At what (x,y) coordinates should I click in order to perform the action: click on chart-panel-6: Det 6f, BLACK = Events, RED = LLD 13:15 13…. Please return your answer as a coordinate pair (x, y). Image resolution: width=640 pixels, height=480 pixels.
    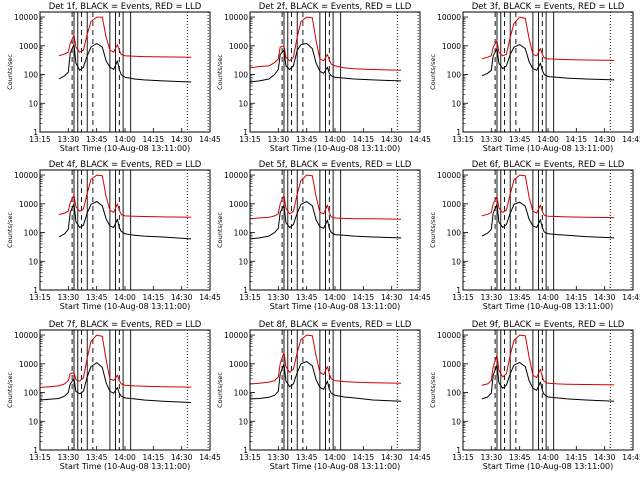
    Looking at the image, I should click on (534, 235).